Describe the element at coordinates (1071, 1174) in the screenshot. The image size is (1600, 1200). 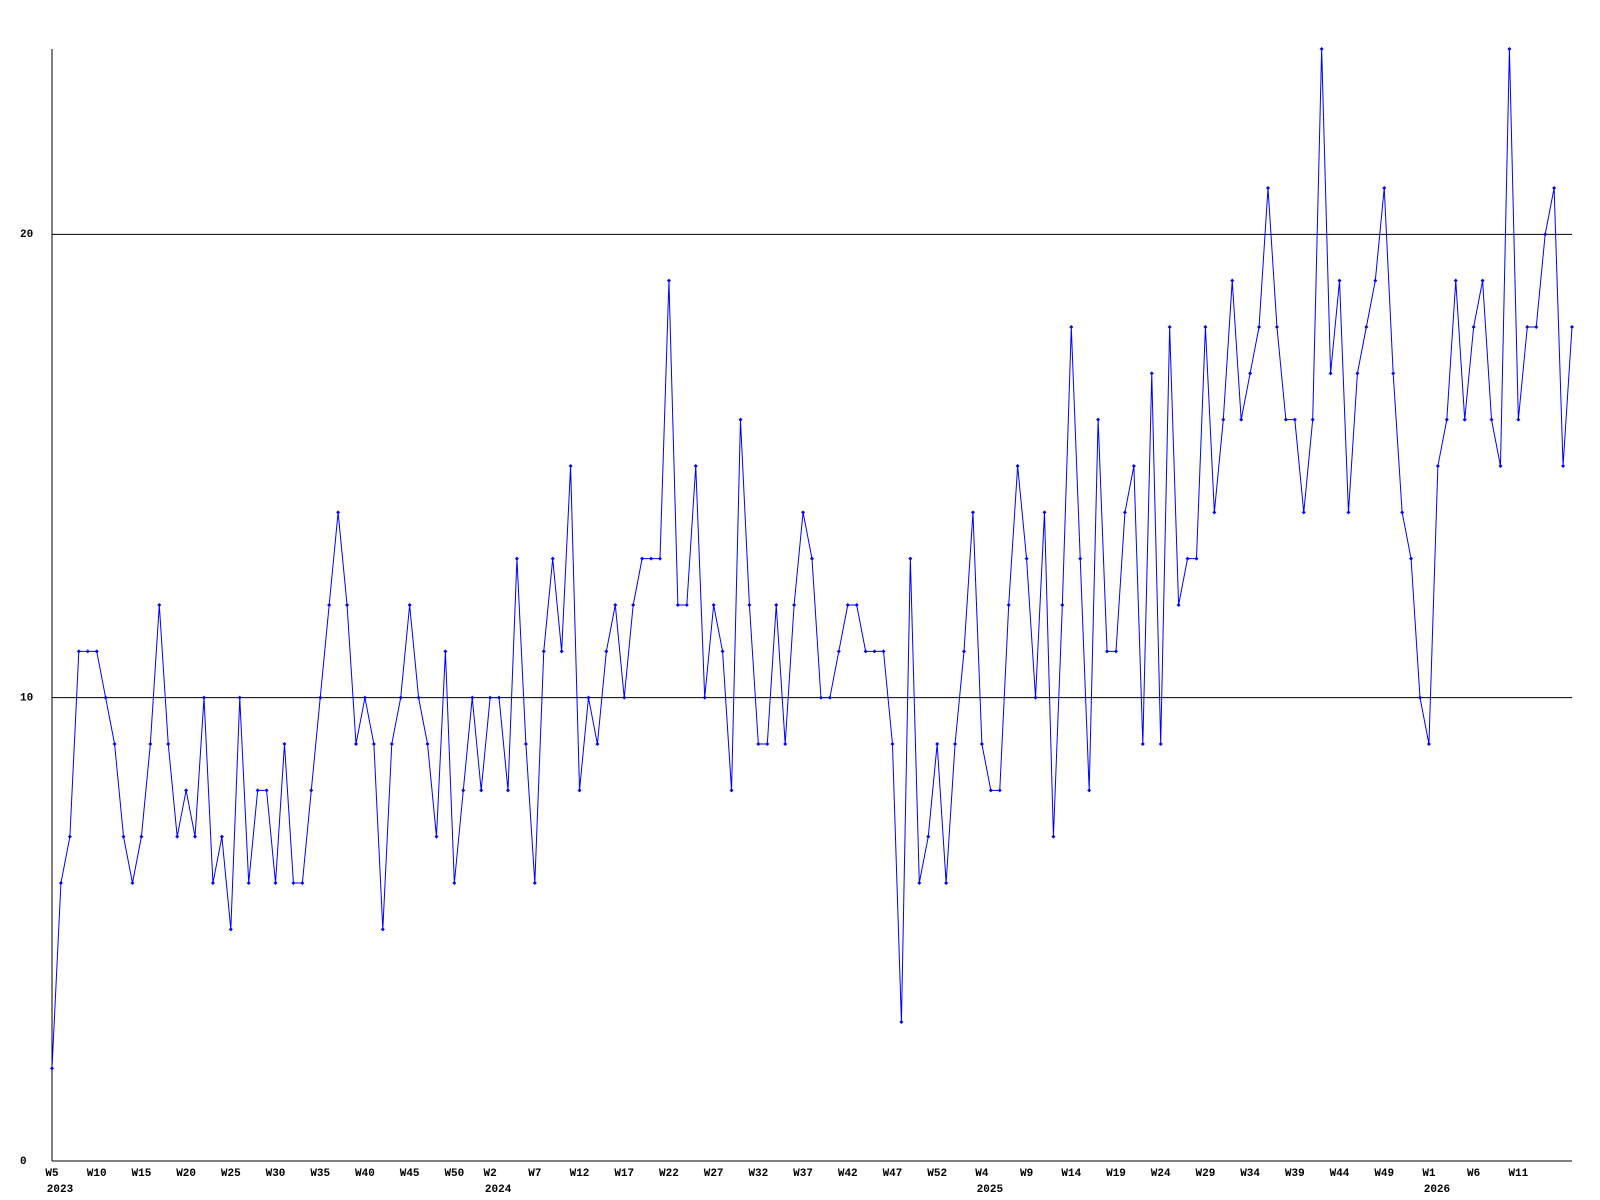
I see `x-tick-label: W14` at that location.